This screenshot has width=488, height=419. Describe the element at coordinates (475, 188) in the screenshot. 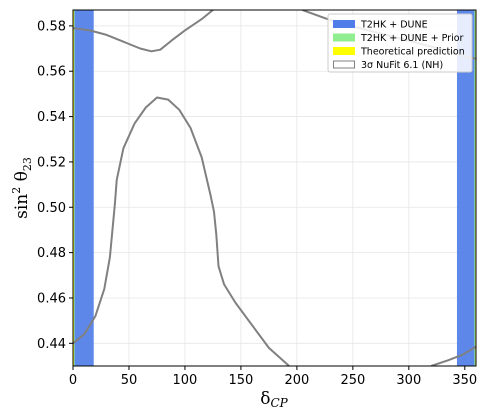

I see `prediction-band` at that location.